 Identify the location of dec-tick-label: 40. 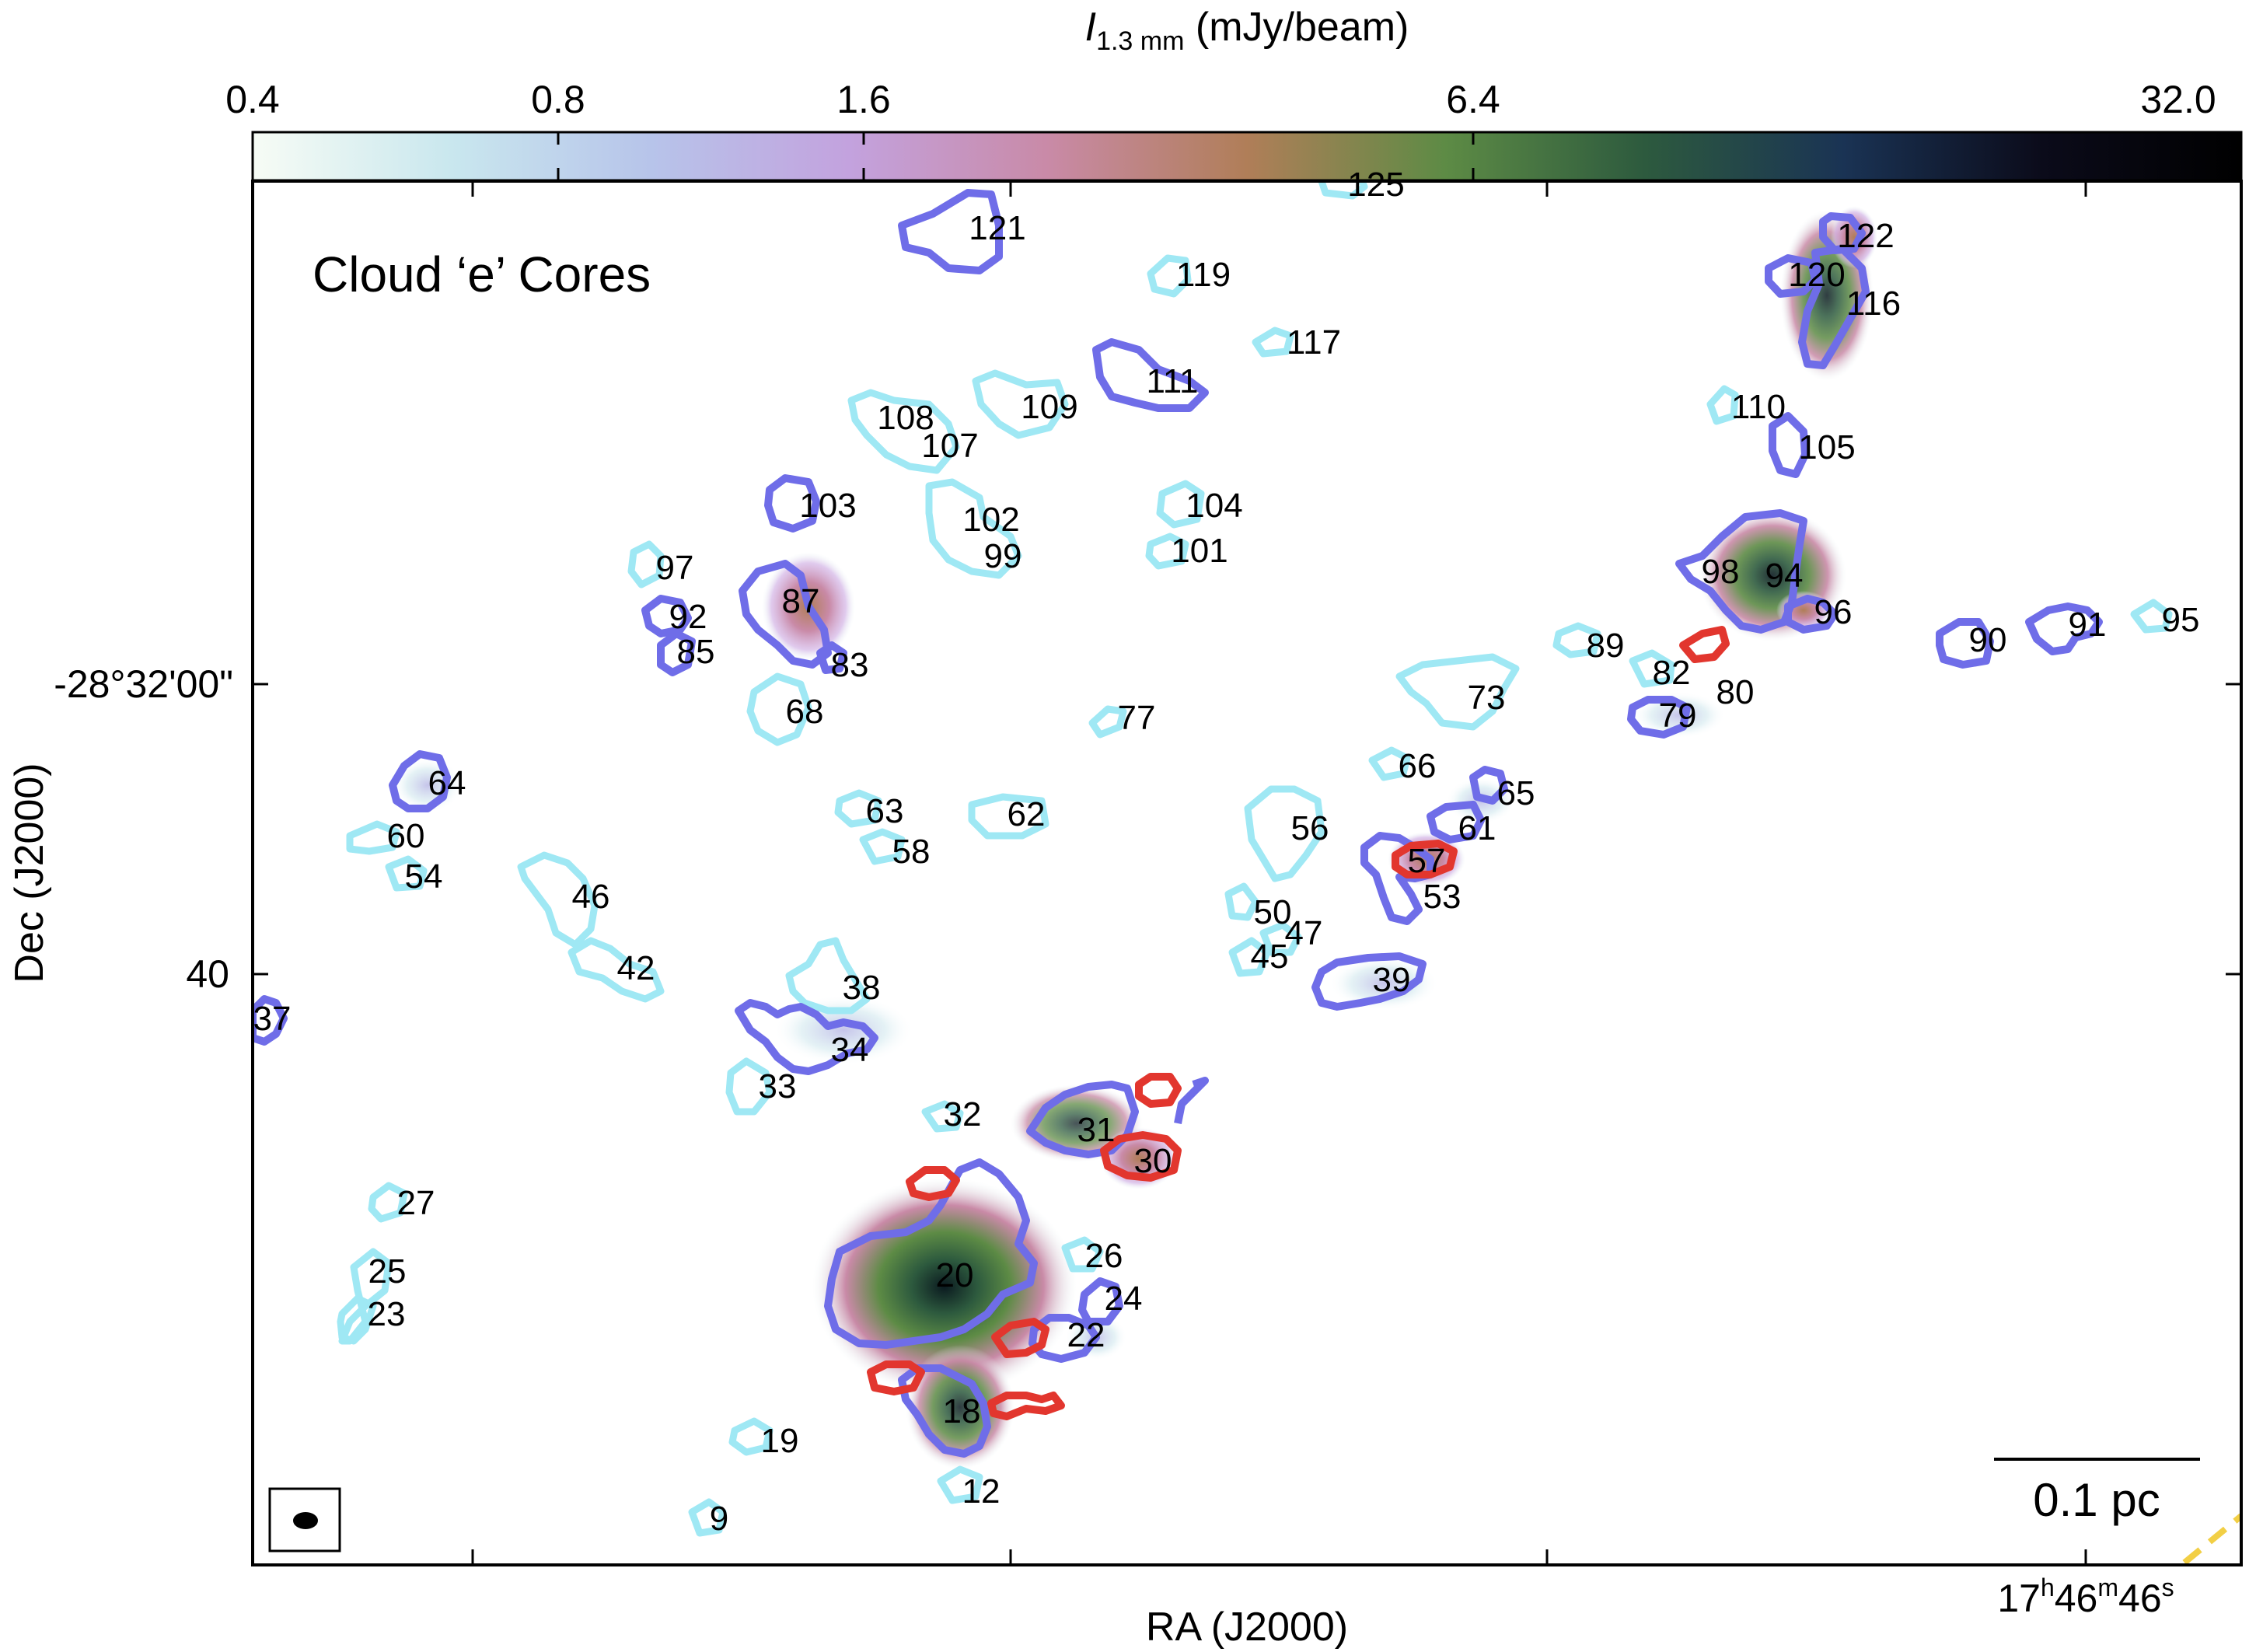
(207, 974).